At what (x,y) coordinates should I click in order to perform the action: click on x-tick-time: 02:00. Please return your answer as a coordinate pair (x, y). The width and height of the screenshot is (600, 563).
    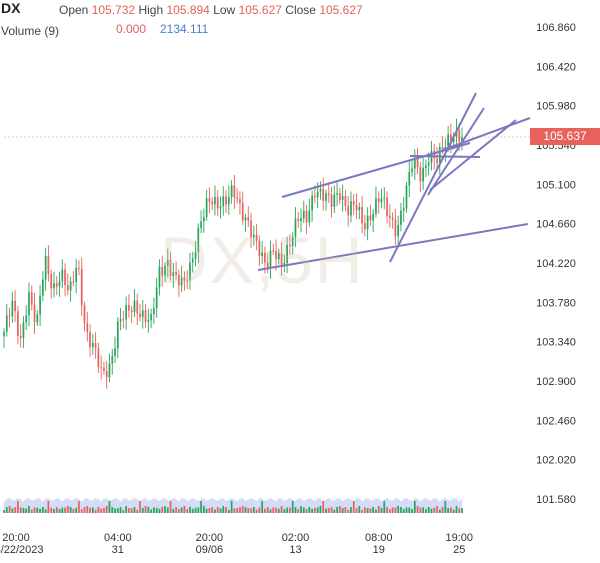
    Looking at the image, I should click on (296, 538).